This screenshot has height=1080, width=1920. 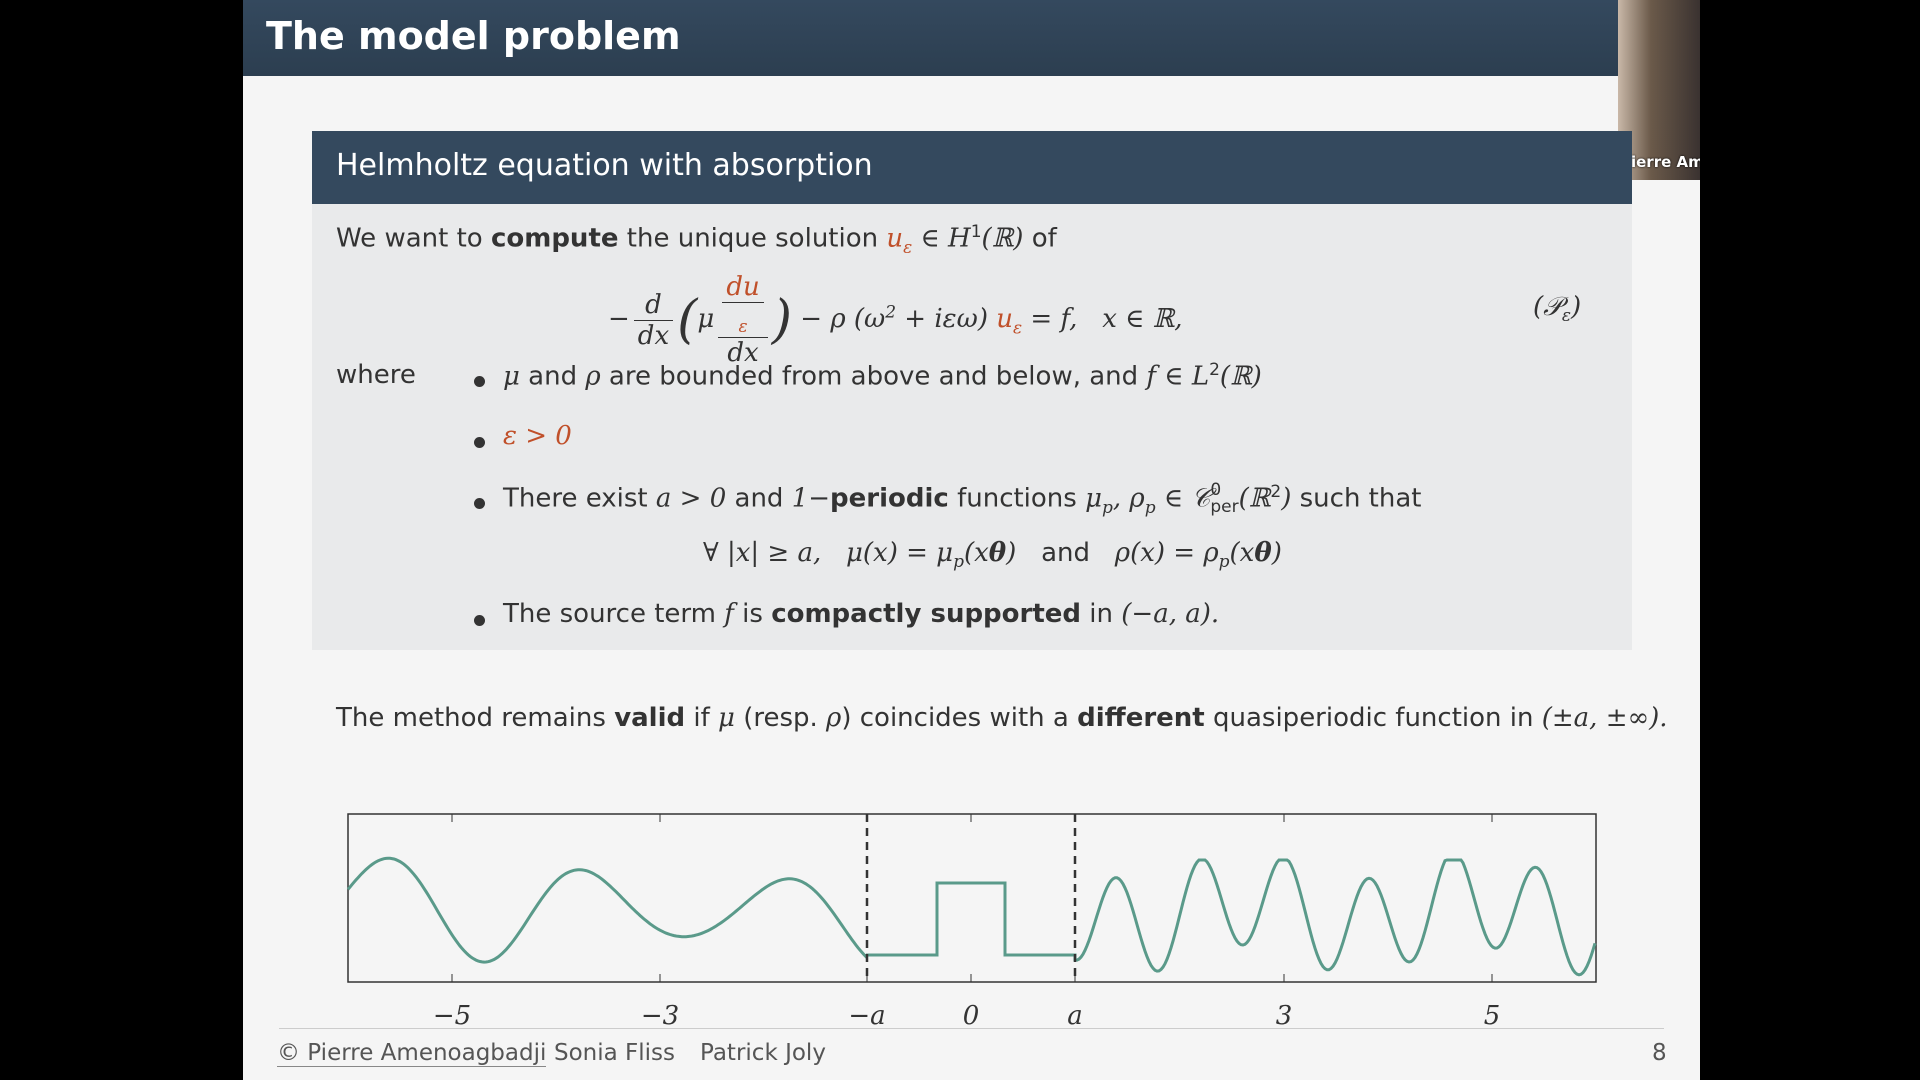 What do you see at coordinates (1660, 162) in the screenshot?
I see `webcam-name: Pierre Ame` at bounding box center [1660, 162].